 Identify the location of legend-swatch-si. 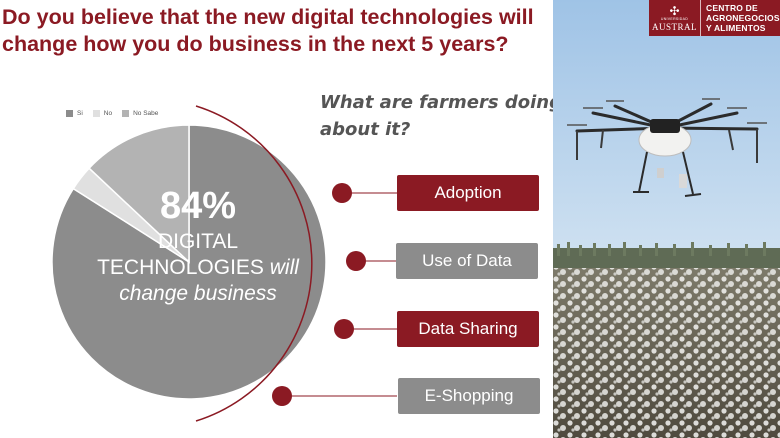
(69, 113).